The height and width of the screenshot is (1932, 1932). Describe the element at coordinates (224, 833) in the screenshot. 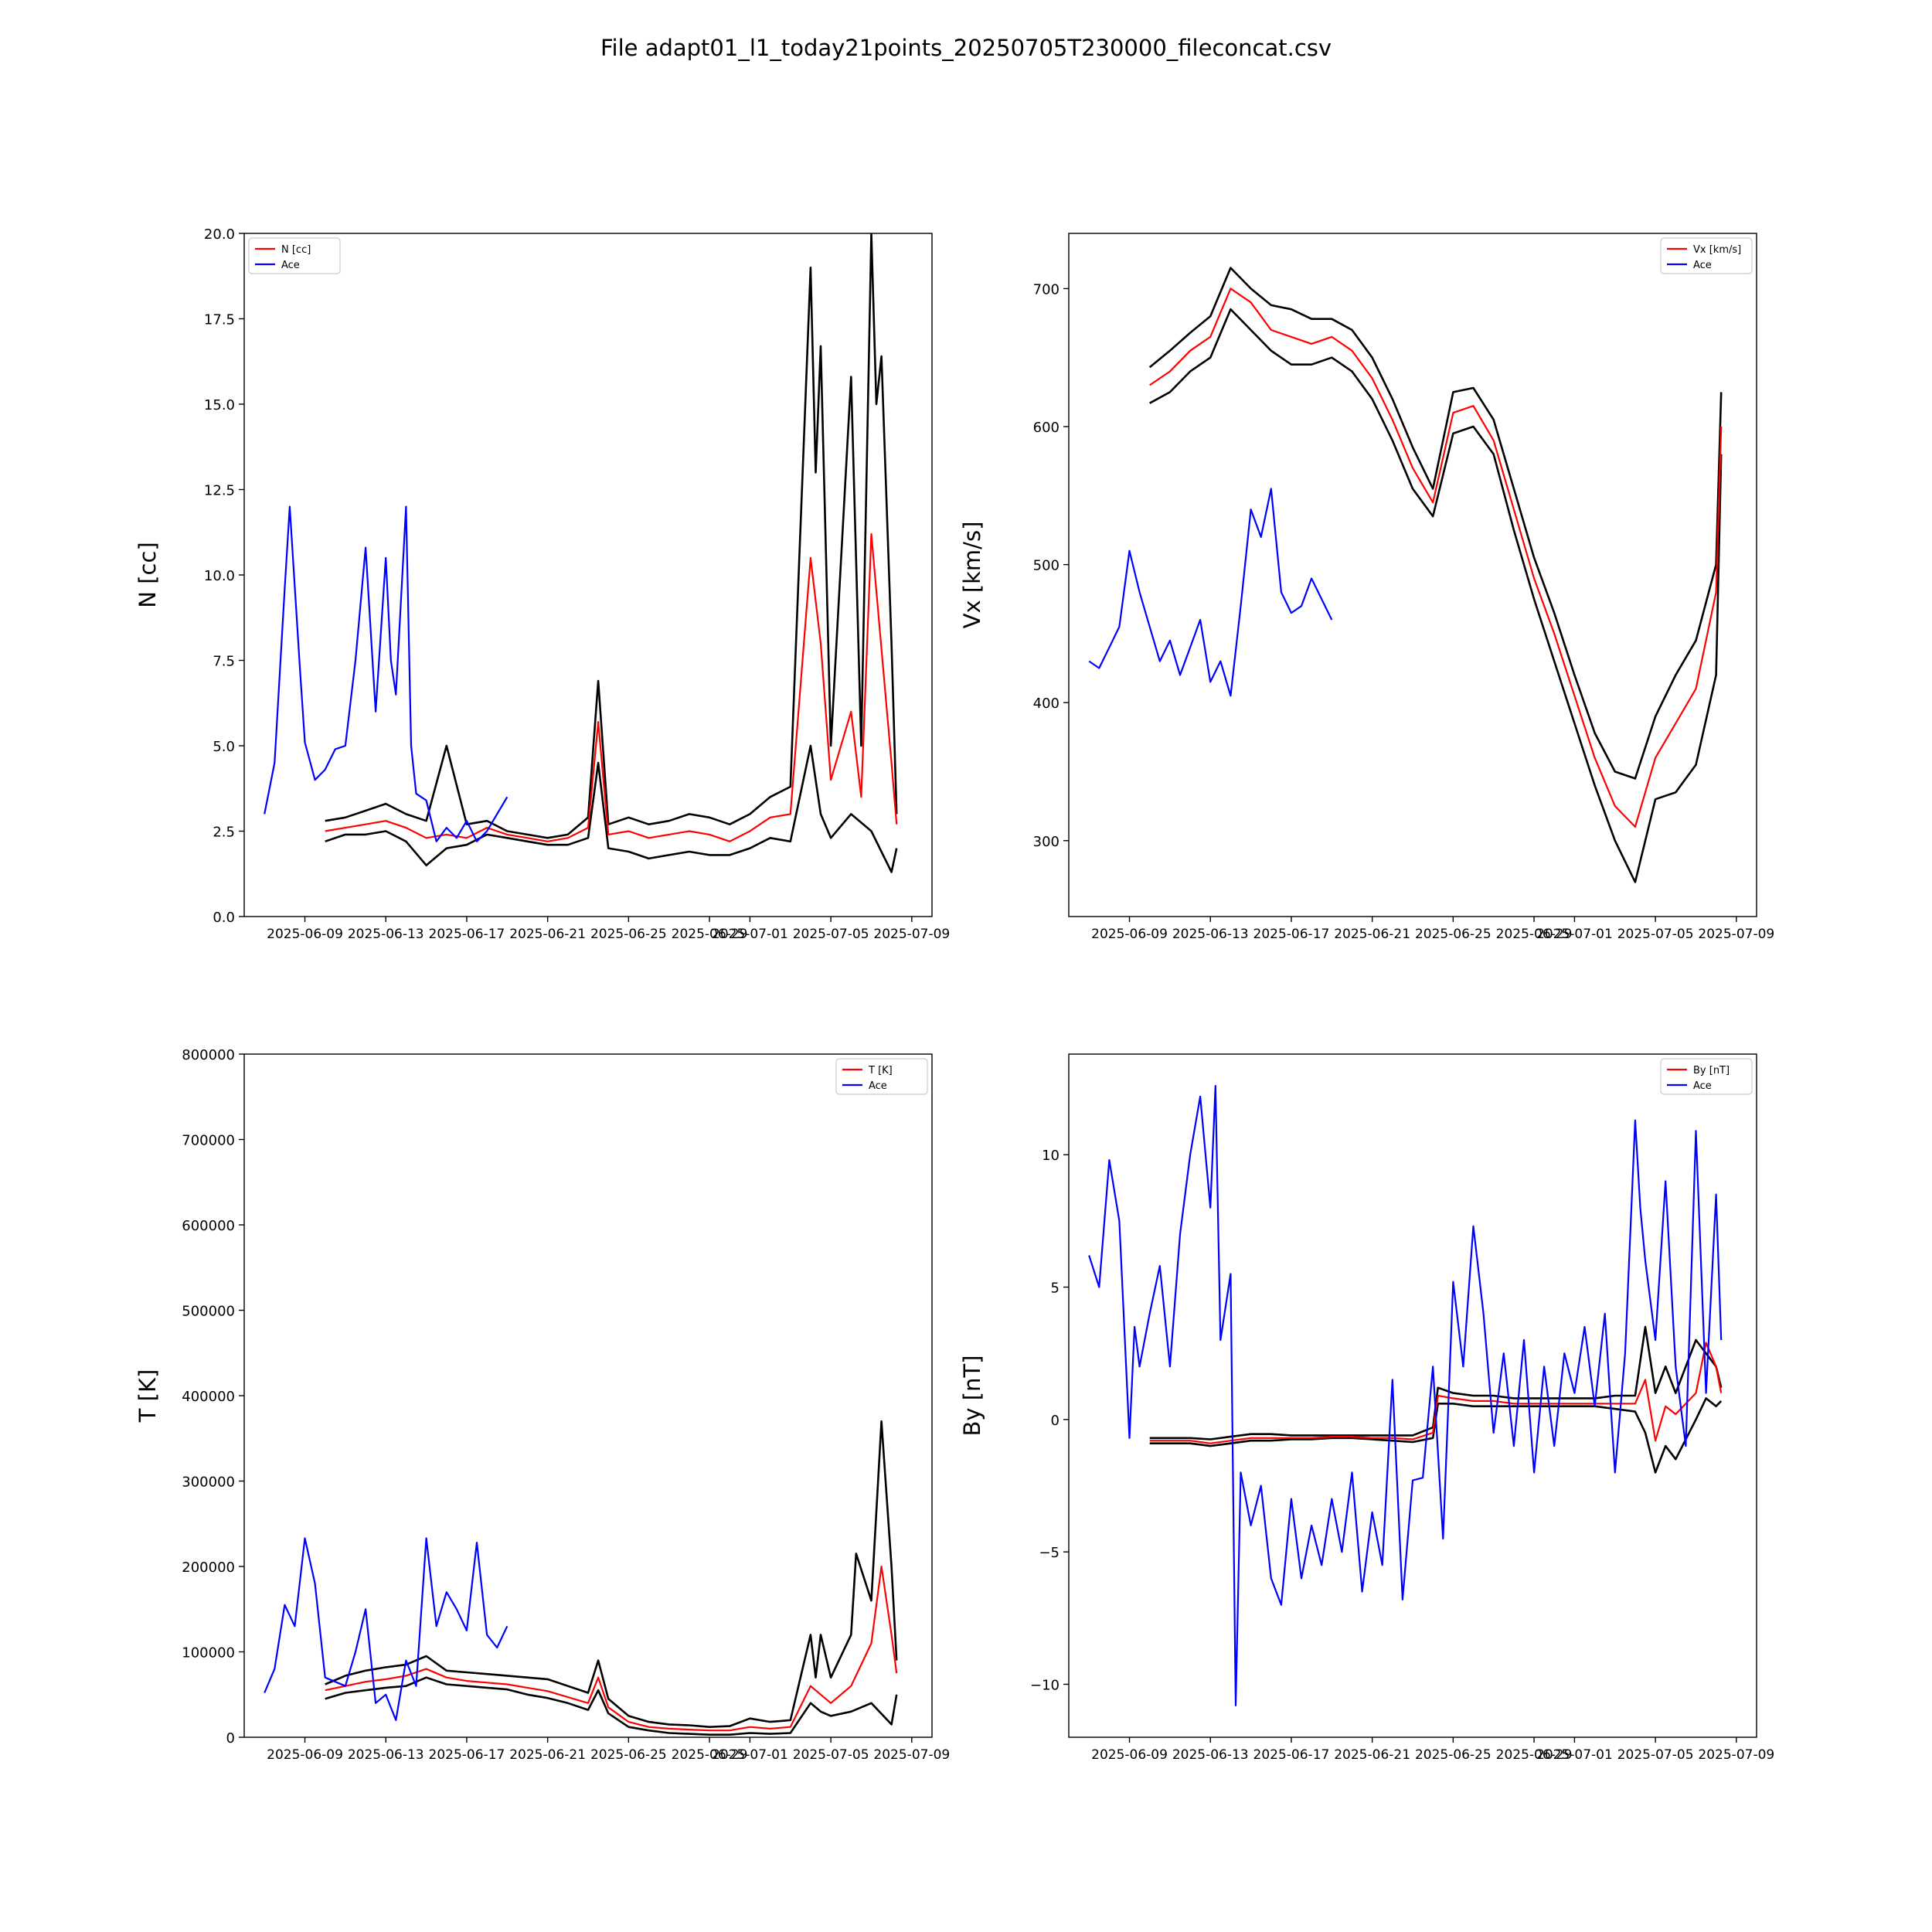

I see `y-tick-label: 2.5` at that location.